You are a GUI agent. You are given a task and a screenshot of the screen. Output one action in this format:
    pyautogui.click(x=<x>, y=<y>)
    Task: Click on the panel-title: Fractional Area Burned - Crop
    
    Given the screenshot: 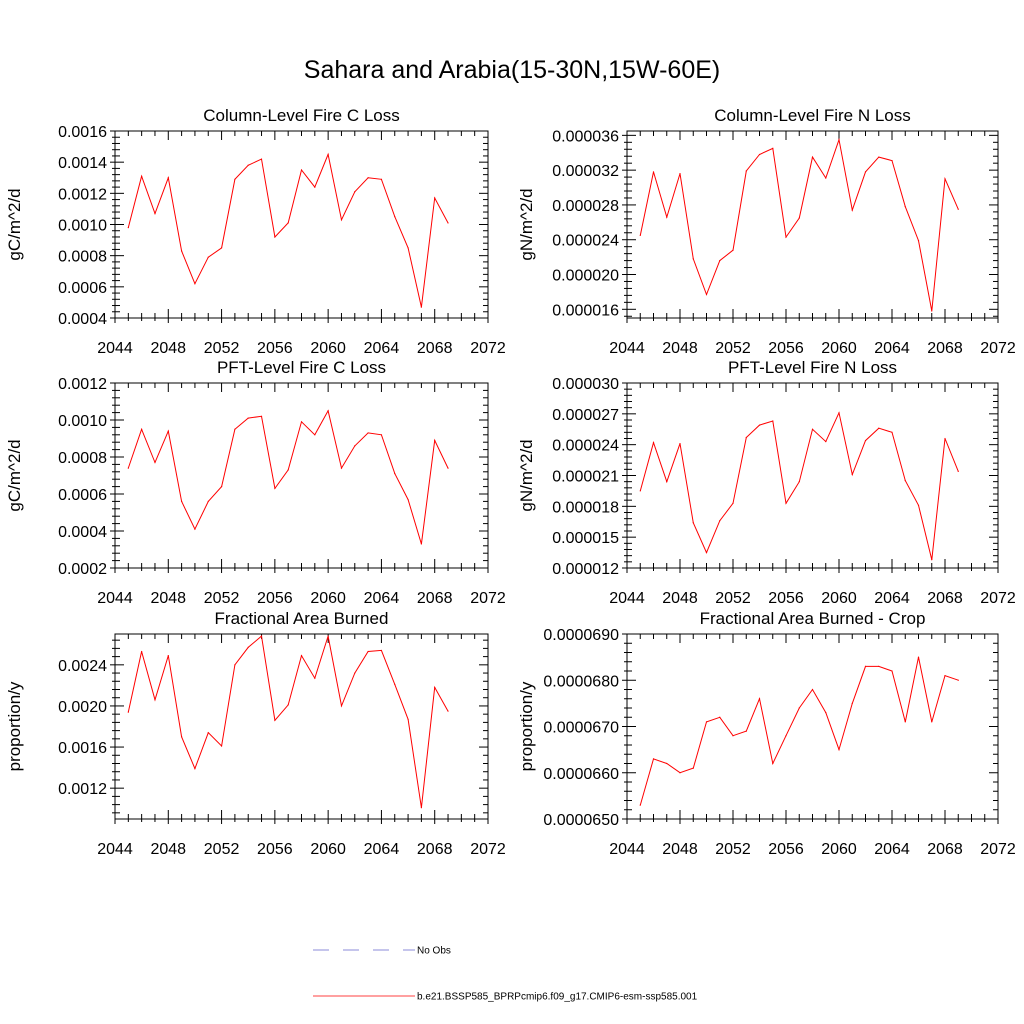 What is the action you would take?
    pyautogui.click(x=813, y=618)
    